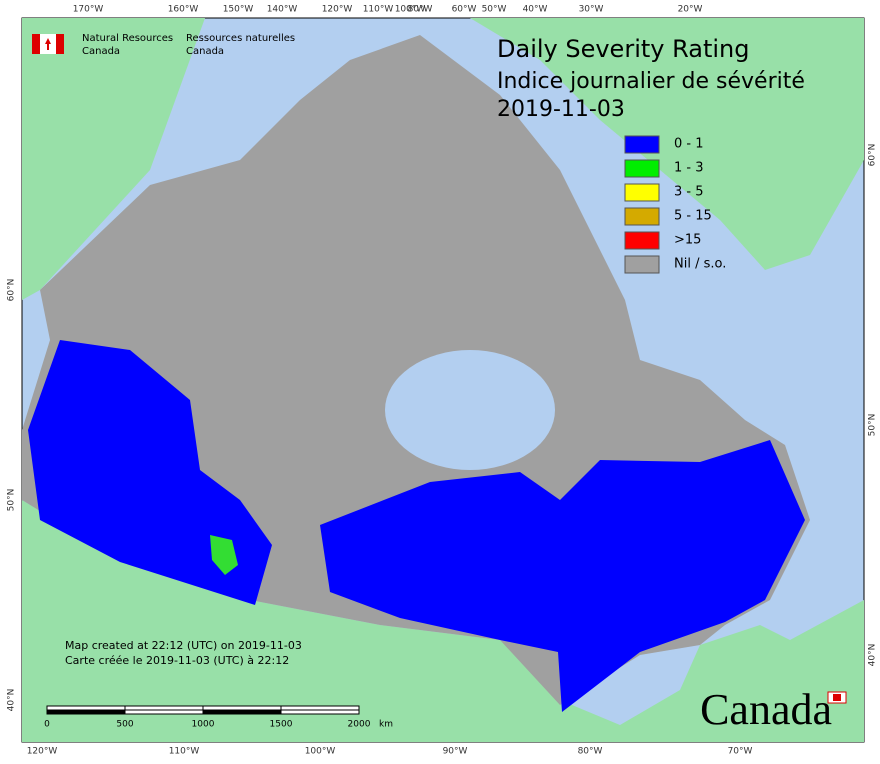 The height and width of the screenshot is (764, 880). I want to click on legend-label: 0 - 1, so click(689, 144).